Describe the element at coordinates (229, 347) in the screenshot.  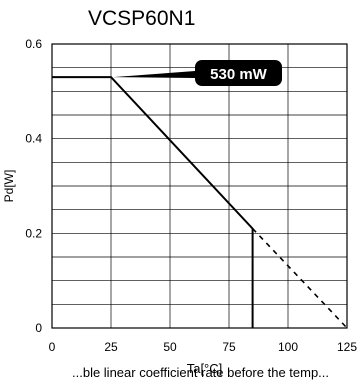
I see `x-tick-label: 75` at that location.